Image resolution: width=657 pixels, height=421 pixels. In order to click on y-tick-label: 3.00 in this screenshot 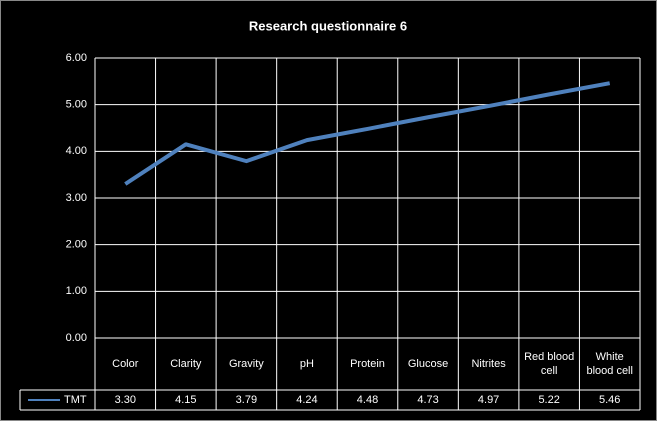, I will do `click(76, 198)`.